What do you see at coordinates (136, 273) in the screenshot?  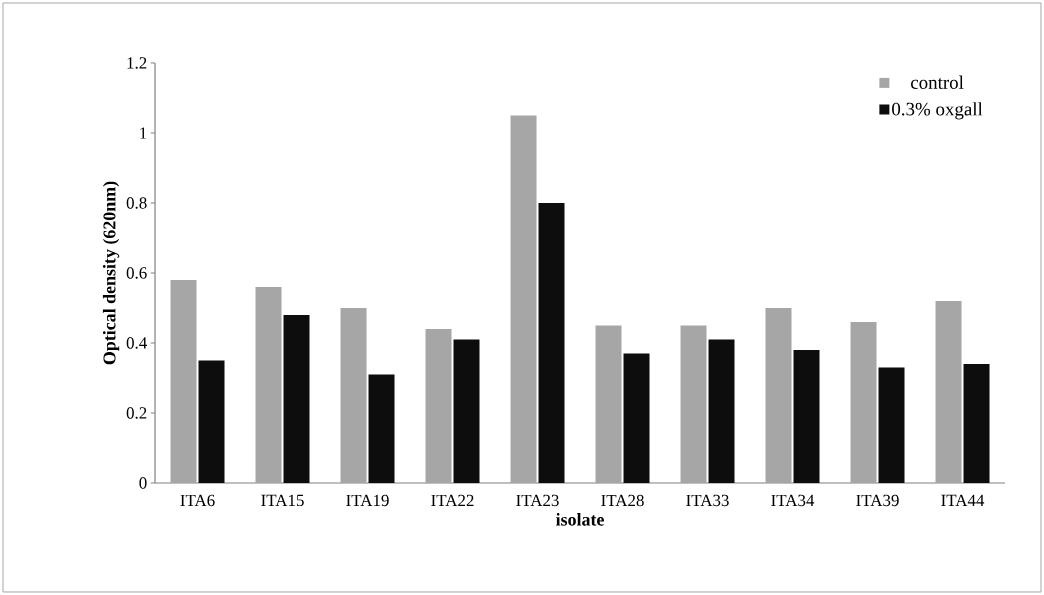 I see `y-tick-label: 0.6` at bounding box center [136, 273].